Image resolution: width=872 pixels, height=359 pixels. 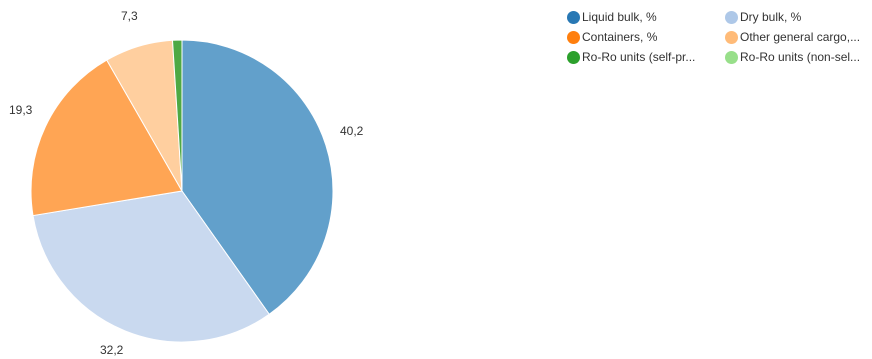 I want to click on legend-label: Dry bulk, %, so click(x=771, y=17).